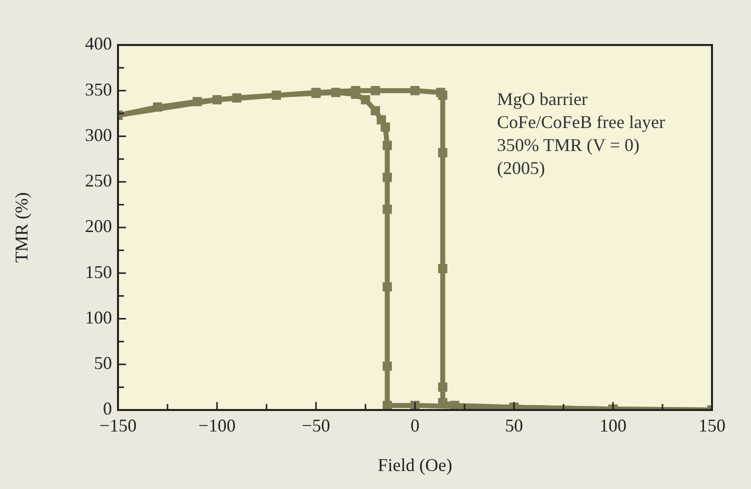  What do you see at coordinates (98, 180) in the screenshot?
I see `y-tick-label: 250` at bounding box center [98, 180].